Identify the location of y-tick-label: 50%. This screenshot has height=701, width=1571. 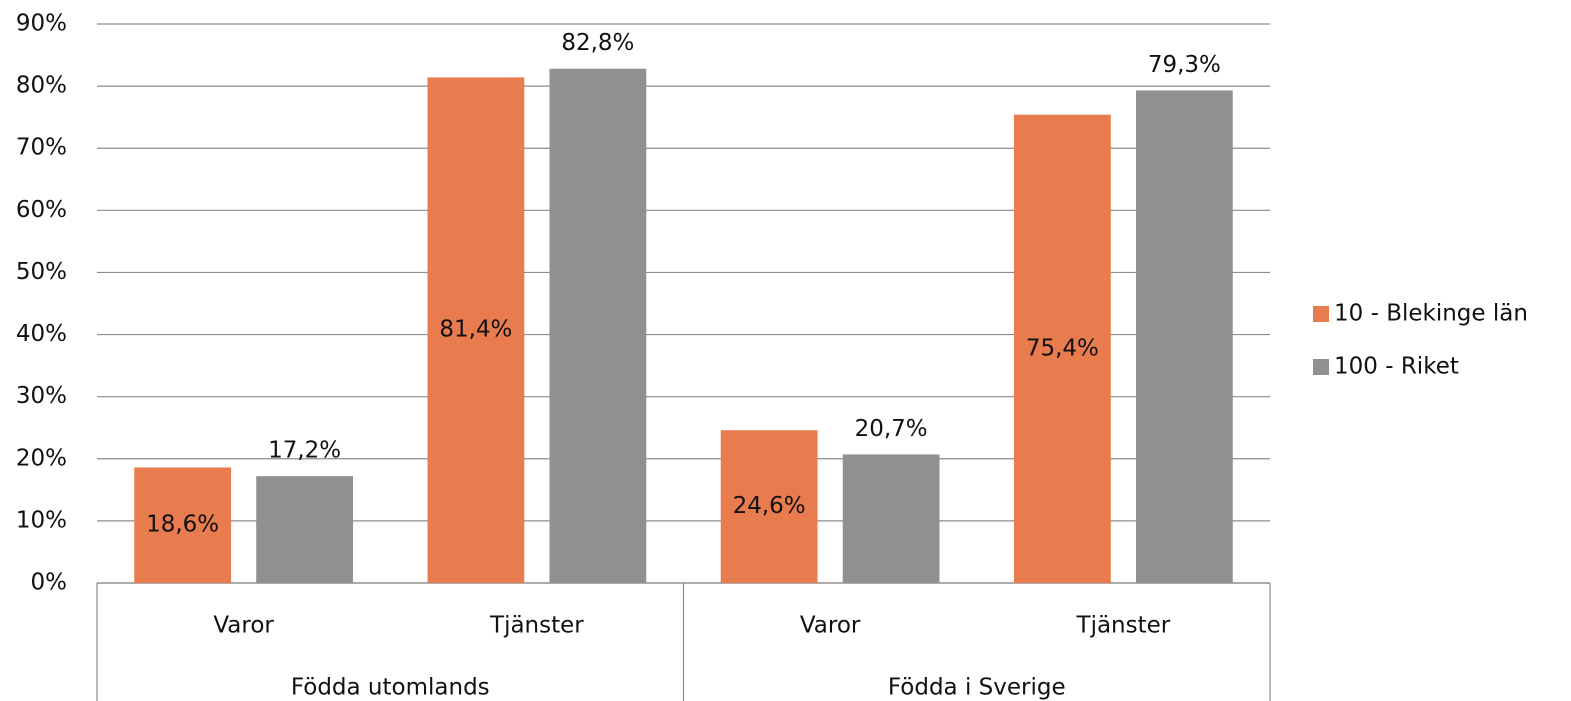
(41, 272).